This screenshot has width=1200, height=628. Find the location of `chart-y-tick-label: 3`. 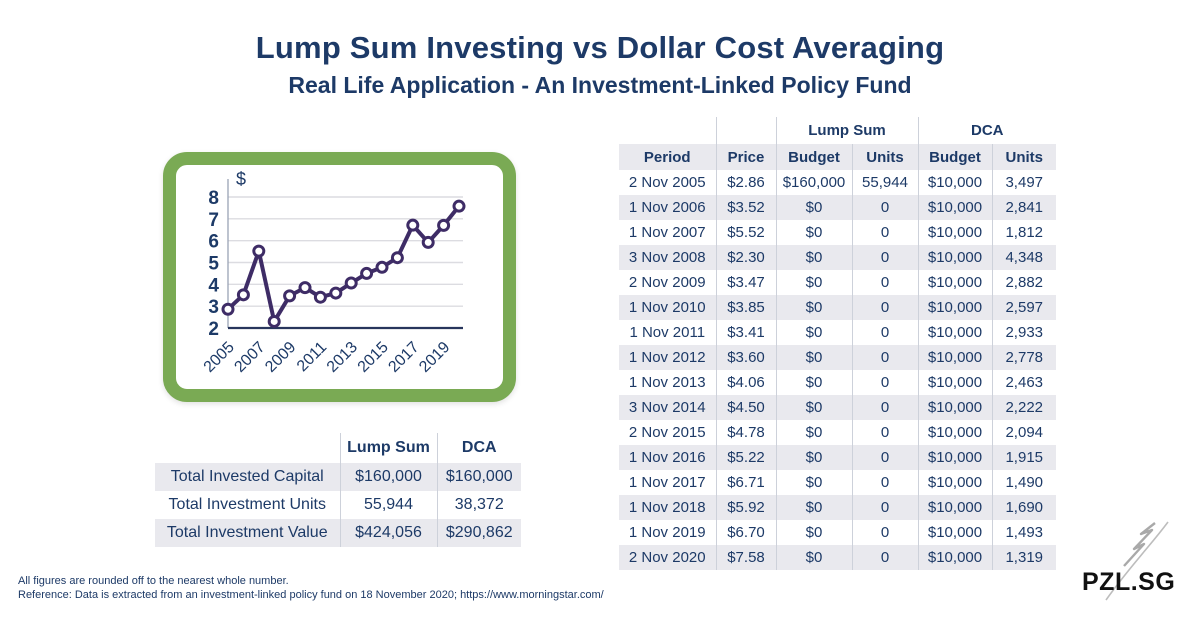

chart-y-tick-label: 3 is located at coordinates (213, 307).